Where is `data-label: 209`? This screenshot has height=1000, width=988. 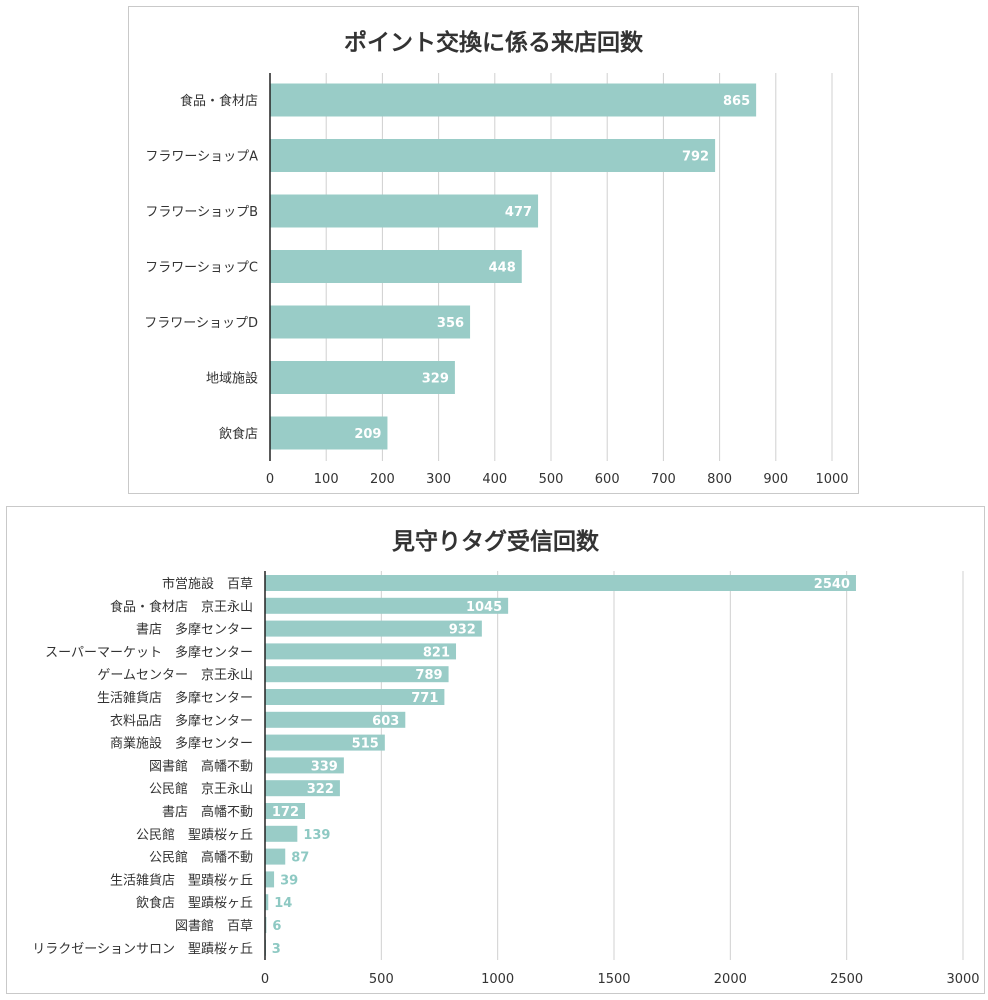
data-label: 209 is located at coordinates (367, 434).